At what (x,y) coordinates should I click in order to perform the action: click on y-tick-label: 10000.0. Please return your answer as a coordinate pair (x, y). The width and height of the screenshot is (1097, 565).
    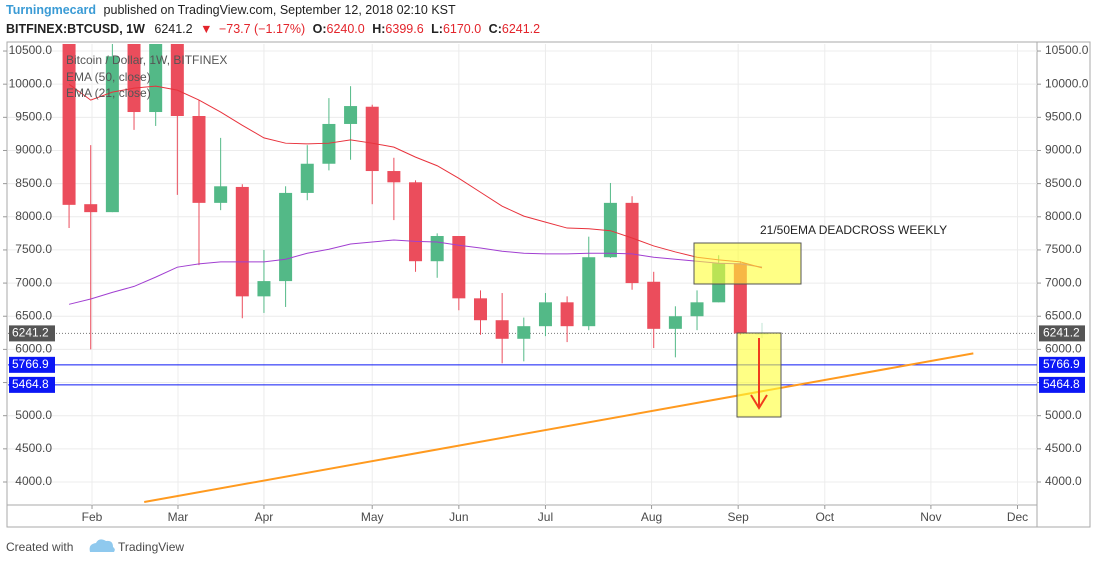
    Looking at the image, I should click on (31, 83).